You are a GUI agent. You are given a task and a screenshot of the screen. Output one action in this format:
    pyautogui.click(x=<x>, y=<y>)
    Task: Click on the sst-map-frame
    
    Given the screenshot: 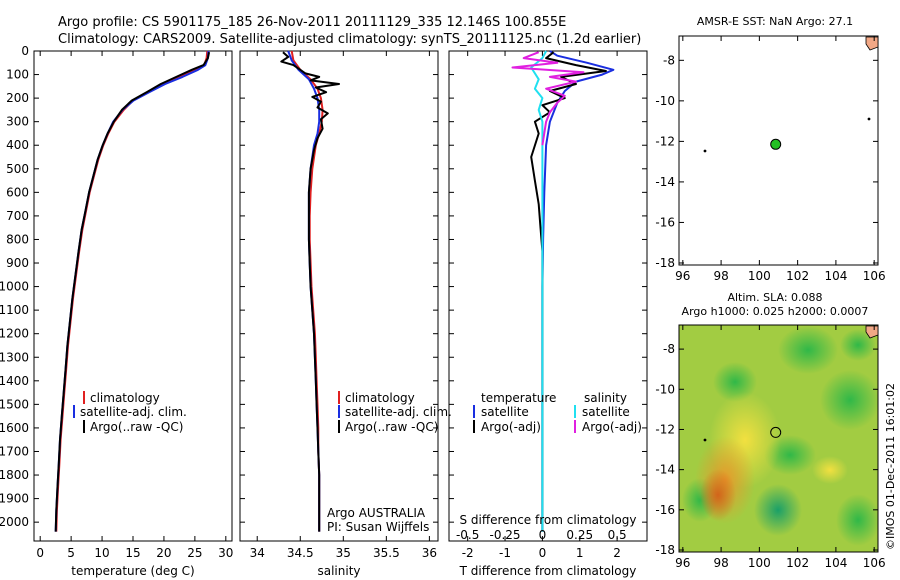 What is the action you would take?
    pyautogui.click(x=778, y=150)
    